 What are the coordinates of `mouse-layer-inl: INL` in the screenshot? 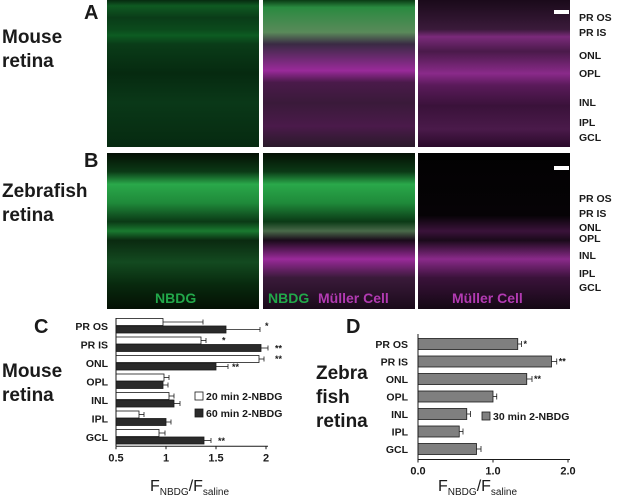 It's located at (587, 103).